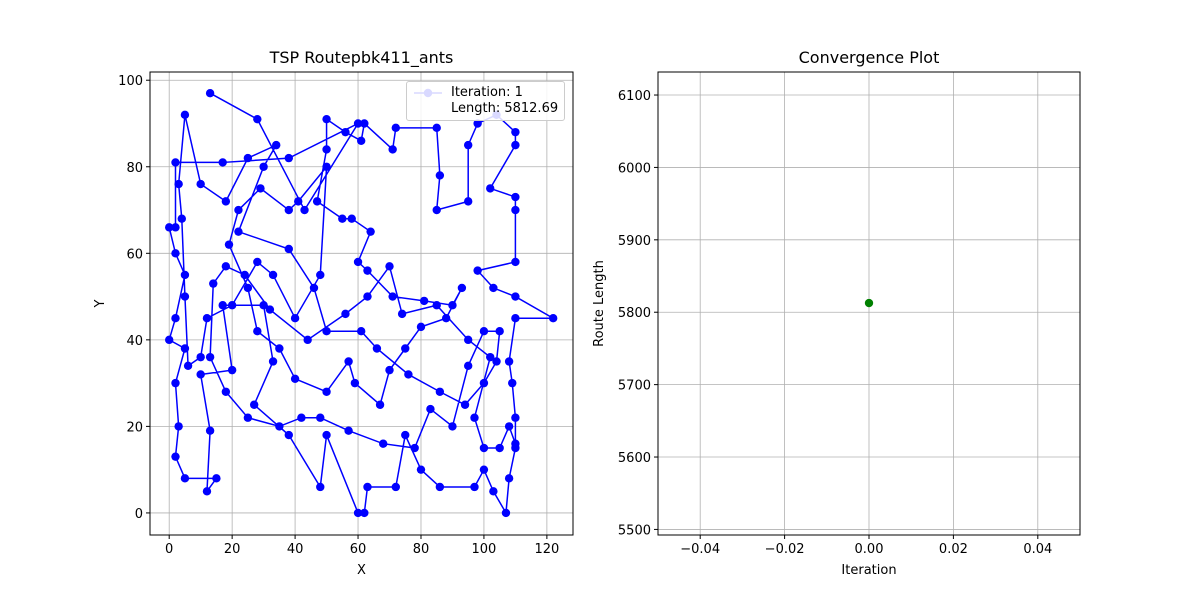  What do you see at coordinates (134, 254) in the screenshot?
I see `y-tick-label: 60` at bounding box center [134, 254].